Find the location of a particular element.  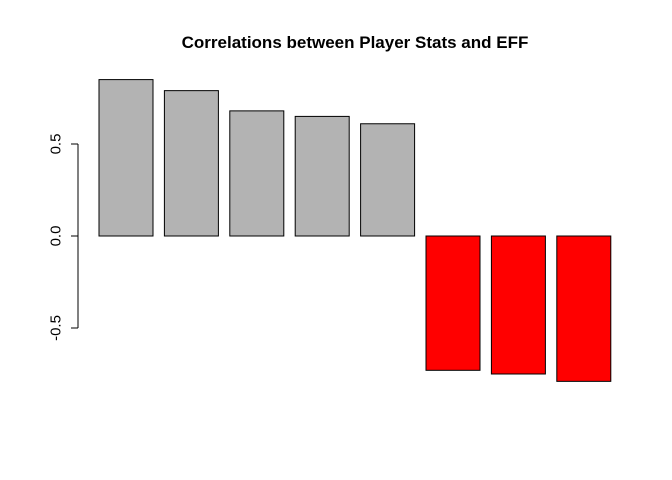

y-tick-label: 0.0 is located at coordinates (55, 236).